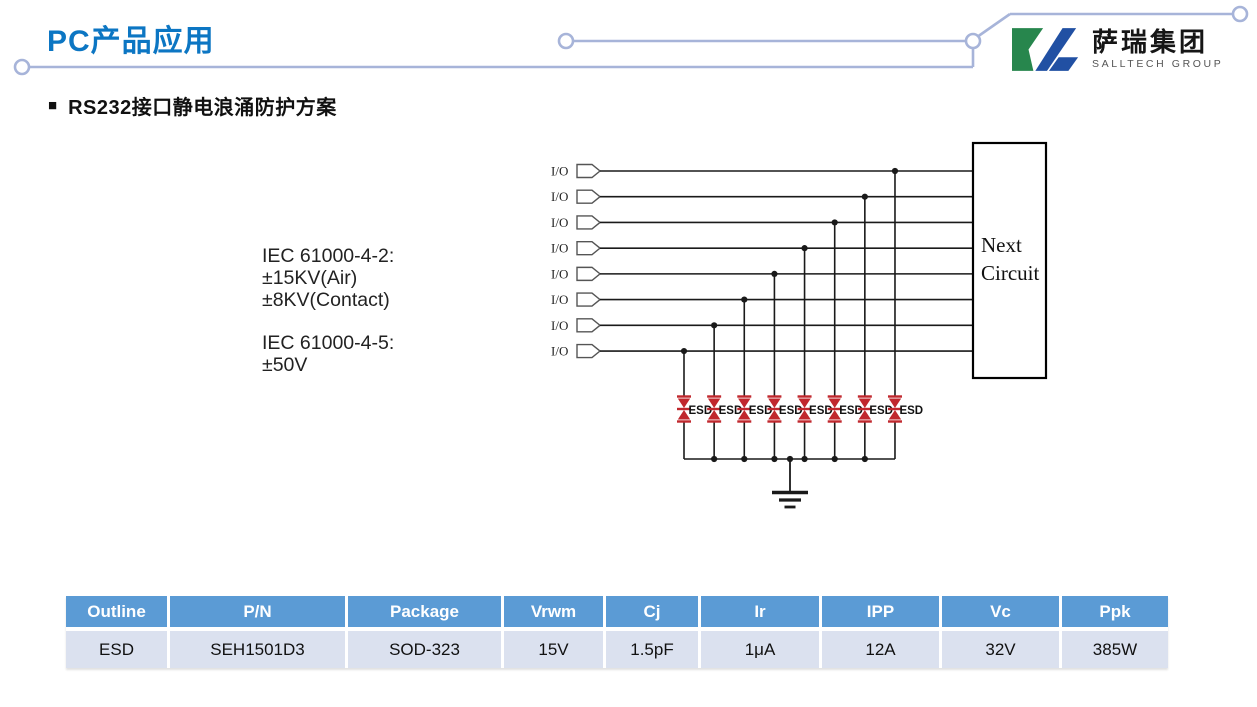 The width and height of the screenshot is (1257, 707). I want to click on cell-vc: 32V, so click(1002, 649).